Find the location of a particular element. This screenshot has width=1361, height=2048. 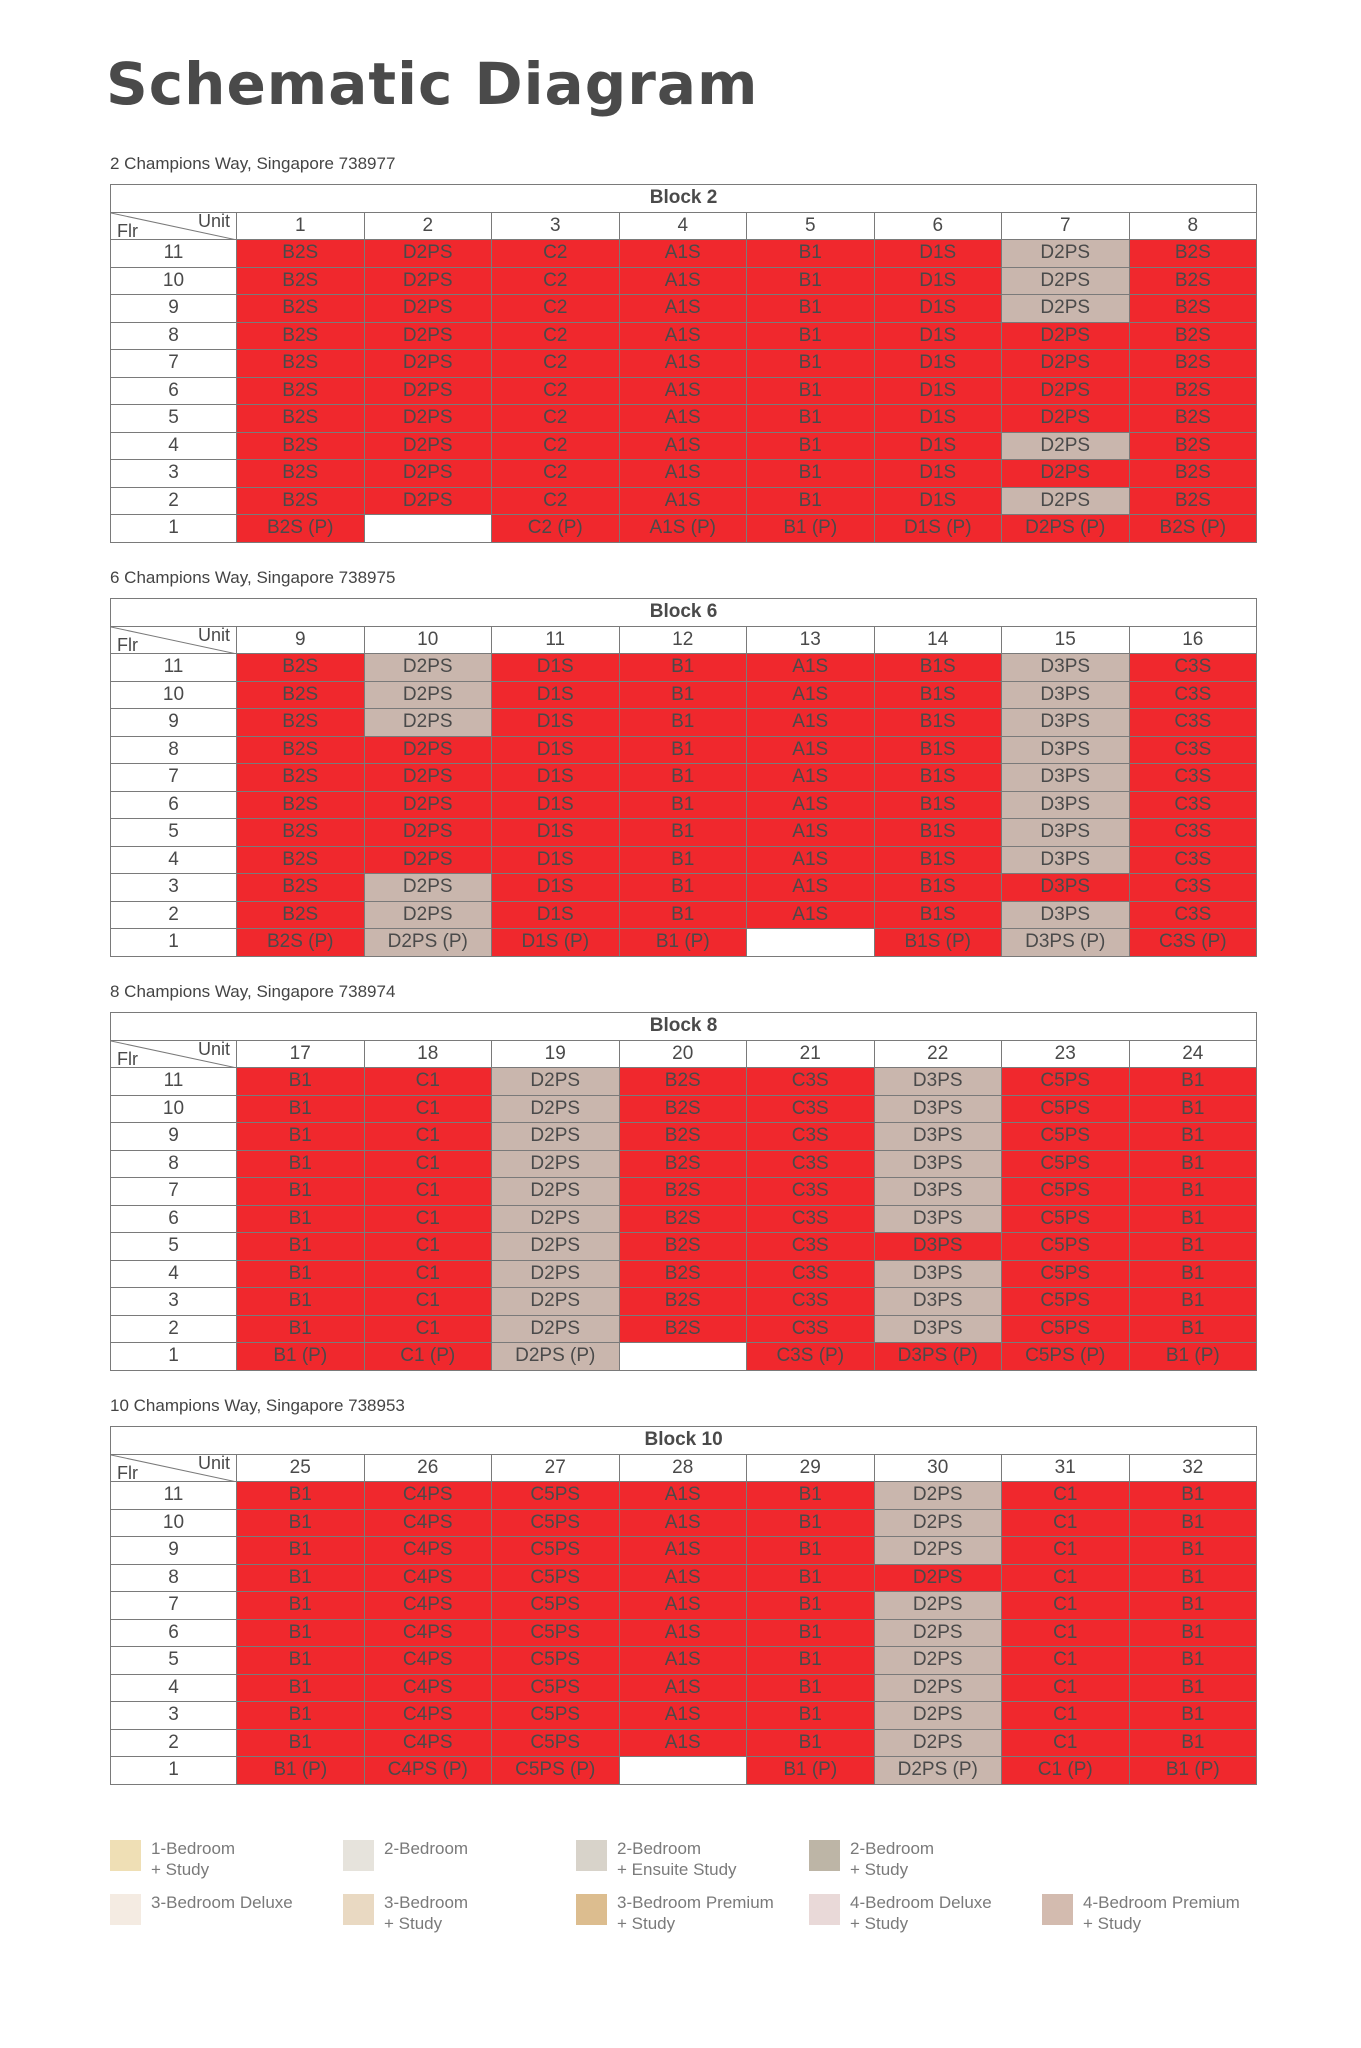

unit-cell-available: D2PS (P) is located at coordinates (937, 1770).